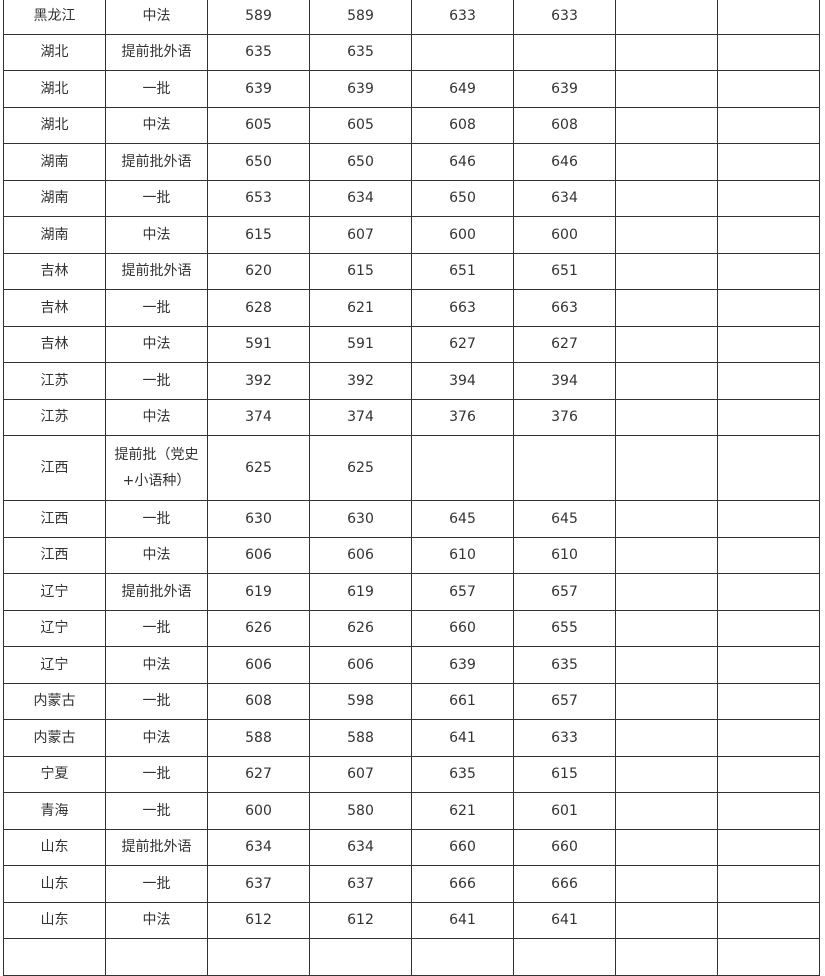 The width and height of the screenshot is (825, 976). I want to click on cell-province: 山东, so click(54, 920).